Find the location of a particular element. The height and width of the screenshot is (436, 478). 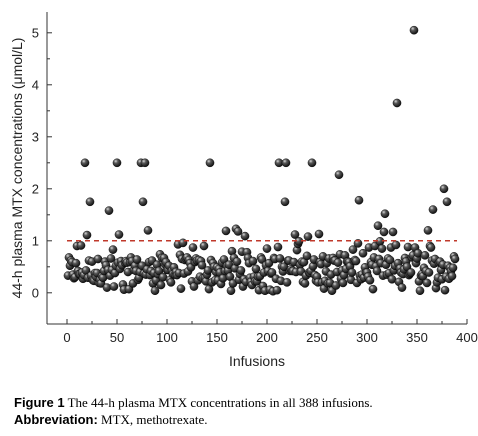

x-tick-label: 350 is located at coordinates (417, 337).